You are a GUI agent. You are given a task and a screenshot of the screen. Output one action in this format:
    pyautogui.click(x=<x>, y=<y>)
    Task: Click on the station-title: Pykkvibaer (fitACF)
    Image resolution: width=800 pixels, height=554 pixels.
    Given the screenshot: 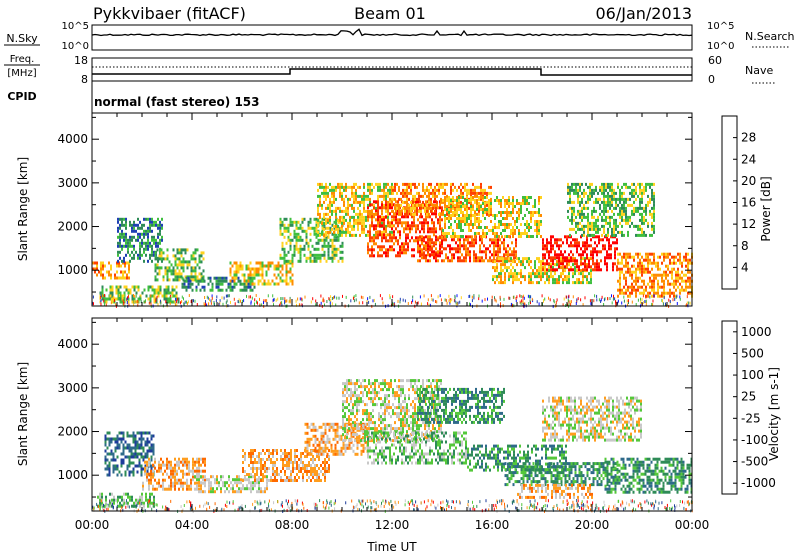 What is the action you would take?
    pyautogui.click(x=169, y=13)
    